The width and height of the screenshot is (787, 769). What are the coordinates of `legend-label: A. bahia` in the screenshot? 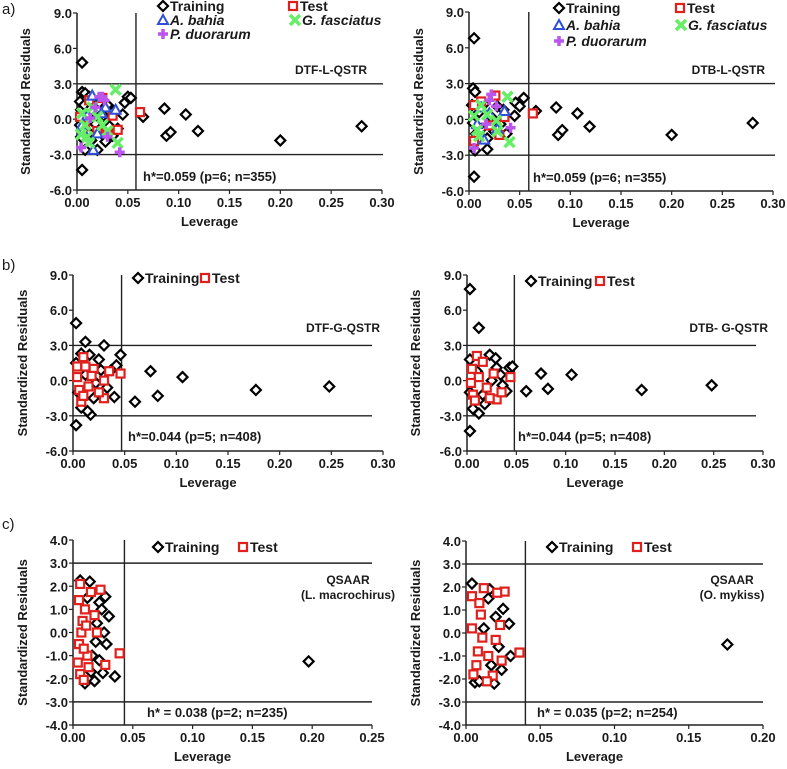 It's located at (197, 20).